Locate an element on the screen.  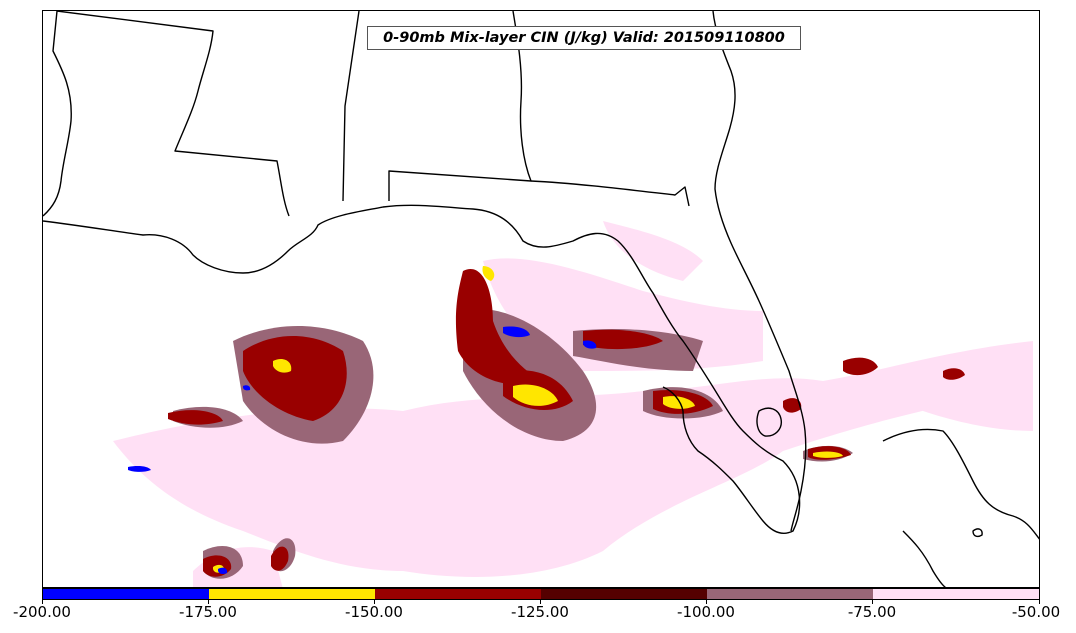
colorbar-label: -125.00 is located at coordinates (540, 612).